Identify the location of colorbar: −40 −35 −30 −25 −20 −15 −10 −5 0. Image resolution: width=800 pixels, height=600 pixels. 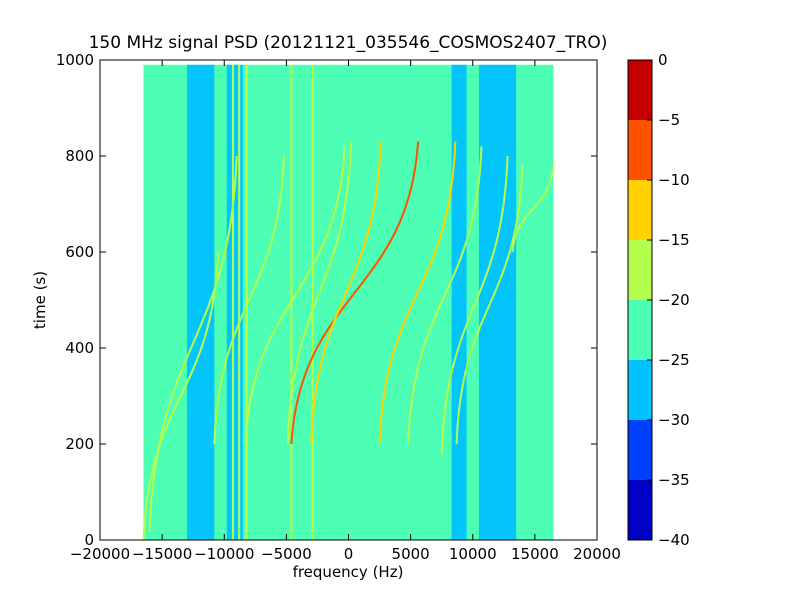
(658, 300).